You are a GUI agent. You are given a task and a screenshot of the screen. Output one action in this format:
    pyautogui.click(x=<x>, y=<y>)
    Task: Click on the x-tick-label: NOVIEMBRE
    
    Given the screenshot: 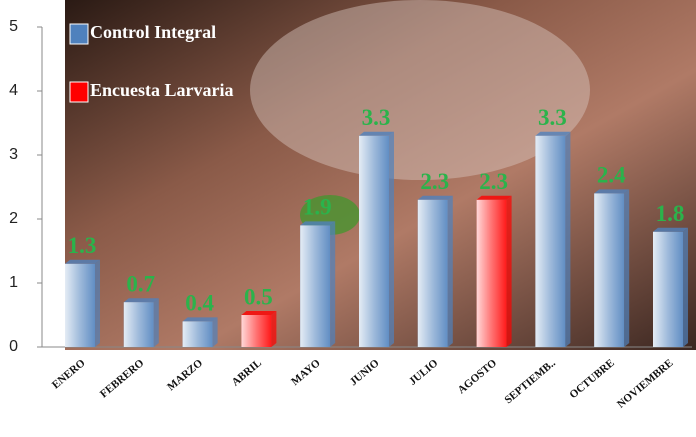 What is the action you would take?
    pyautogui.click(x=645, y=384)
    